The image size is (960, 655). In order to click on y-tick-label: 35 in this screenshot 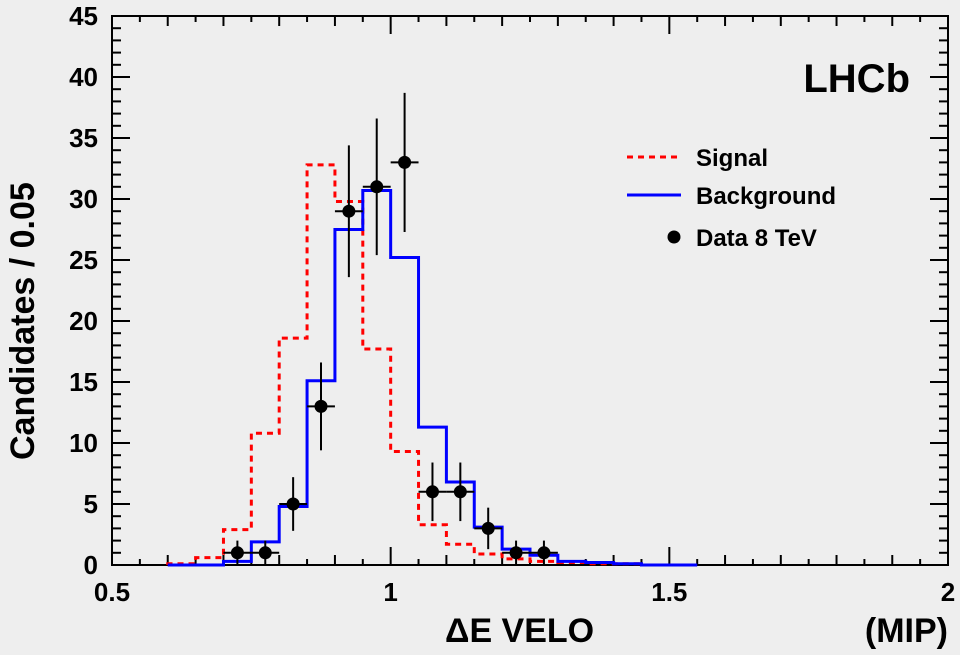, I will do `click(83, 138)`.